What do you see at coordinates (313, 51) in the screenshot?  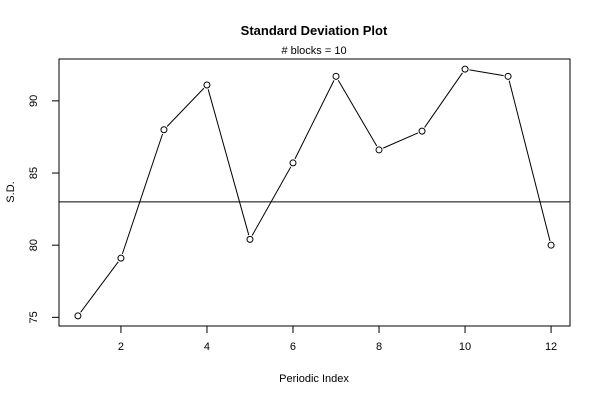 I see `chart-subtitle: # blocks = 10` at bounding box center [313, 51].